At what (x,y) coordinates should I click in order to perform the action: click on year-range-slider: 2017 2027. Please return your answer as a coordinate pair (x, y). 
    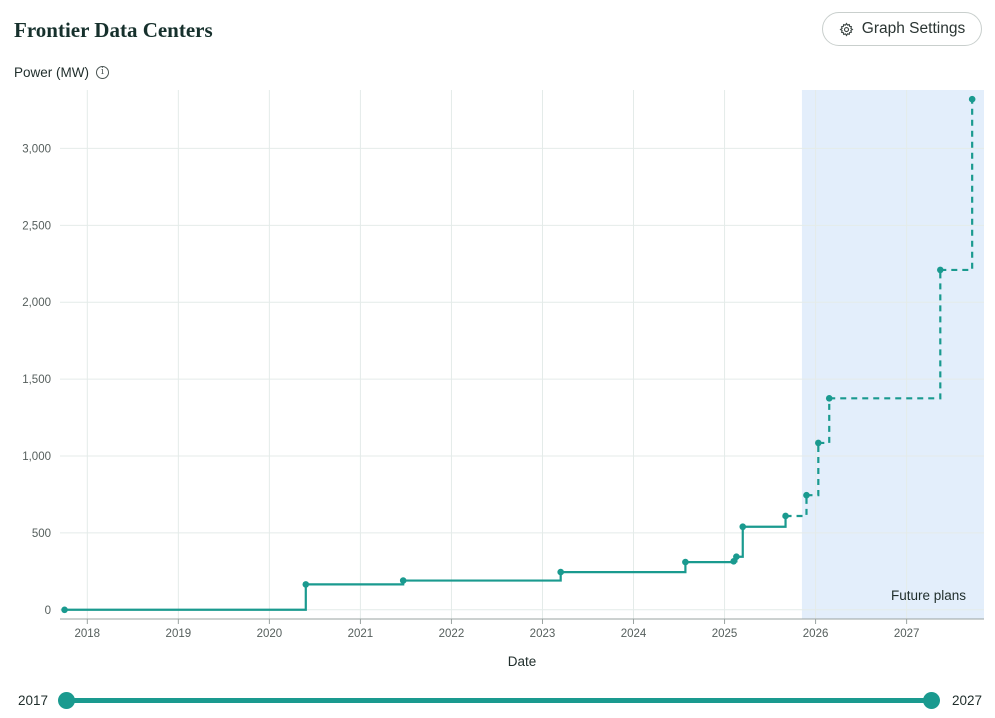
    Looking at the image, I should click on (497, 701).